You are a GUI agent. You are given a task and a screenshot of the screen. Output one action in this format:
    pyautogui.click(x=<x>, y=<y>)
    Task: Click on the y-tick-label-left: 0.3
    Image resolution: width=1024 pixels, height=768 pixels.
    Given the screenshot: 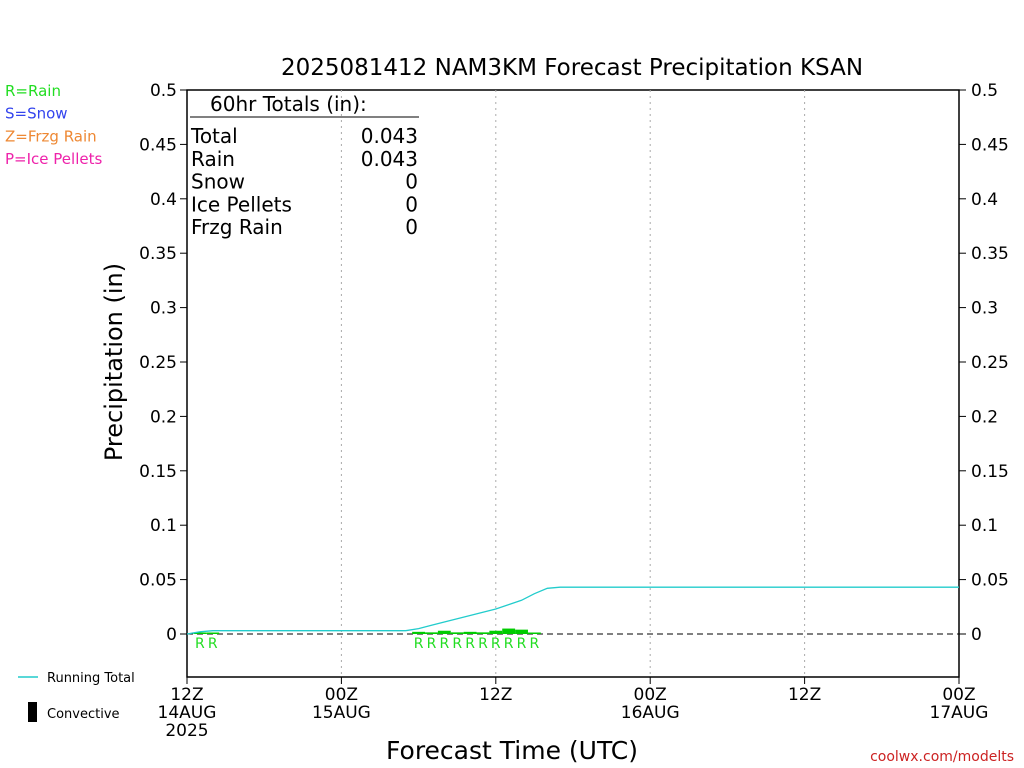 What is the action you would take?
    pyautogui.click(x=163, y=309)
    